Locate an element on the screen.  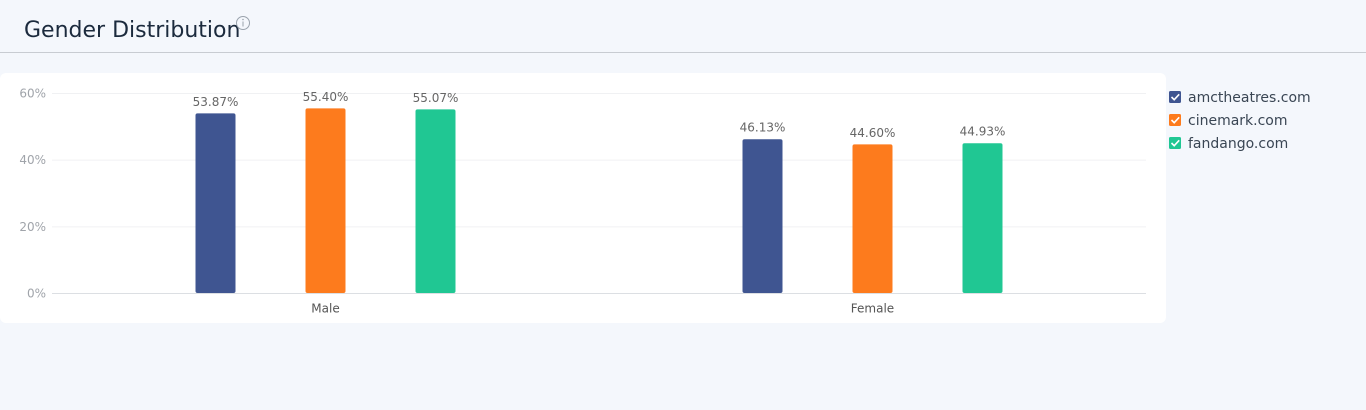
y-tick-label: 20% is located at coordinates (32, 227).